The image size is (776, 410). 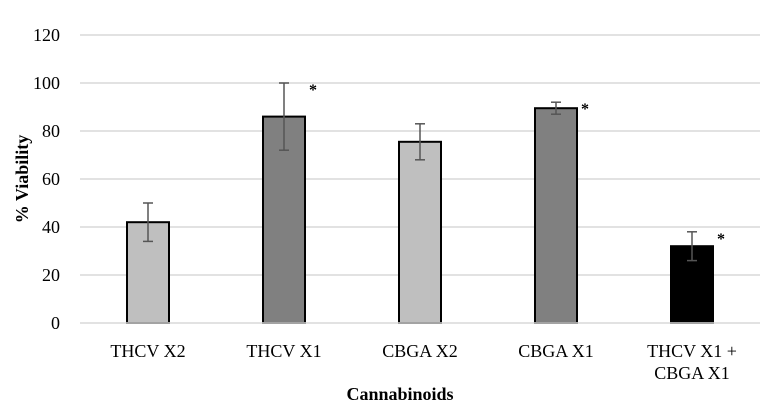 What do you see at coordinates (420, 351) in the screenshot?
I see `x-tick-label-2: CBGA X2` at bounding box center [420, 351].